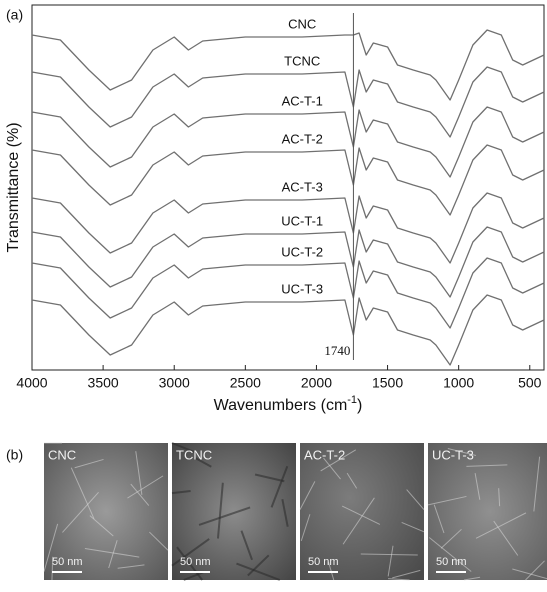 This screenshot has width=547, height=592. I want to click on x-tick-label: 1000, so click(458, 383).